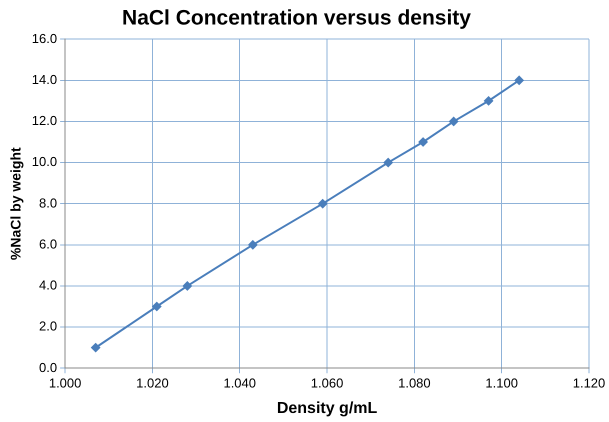  What do you see at coordinates (48, 202) in the screenshot?
I see `y-tick-label: 8.0` at bounding box center [48, 202].